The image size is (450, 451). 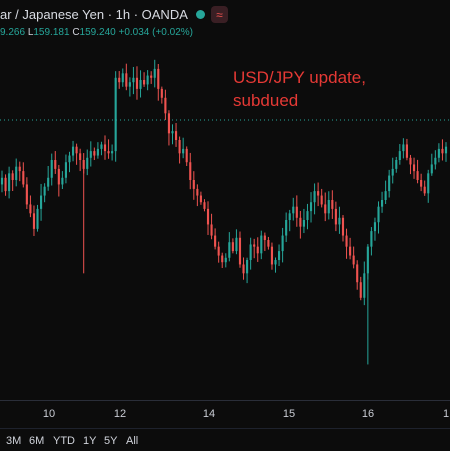 What do you see at coordinates (30, 32) in the screenshot?
I see `ohlc-low-label: L` at bounding box center [30, 32].